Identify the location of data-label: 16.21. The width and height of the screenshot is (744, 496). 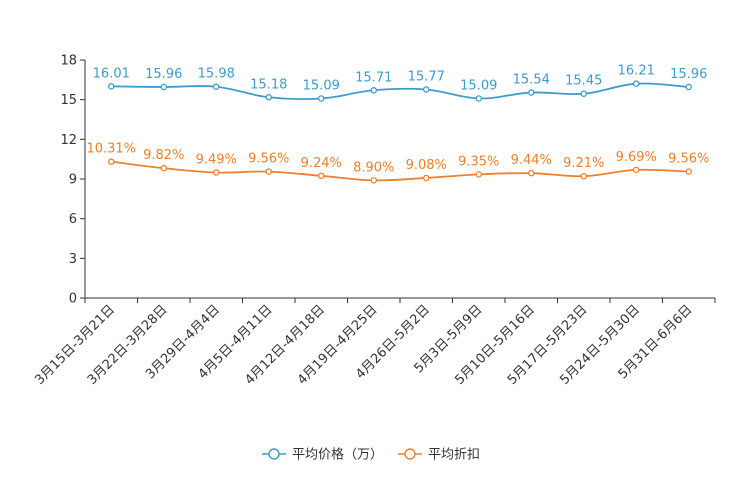
(636, 71).